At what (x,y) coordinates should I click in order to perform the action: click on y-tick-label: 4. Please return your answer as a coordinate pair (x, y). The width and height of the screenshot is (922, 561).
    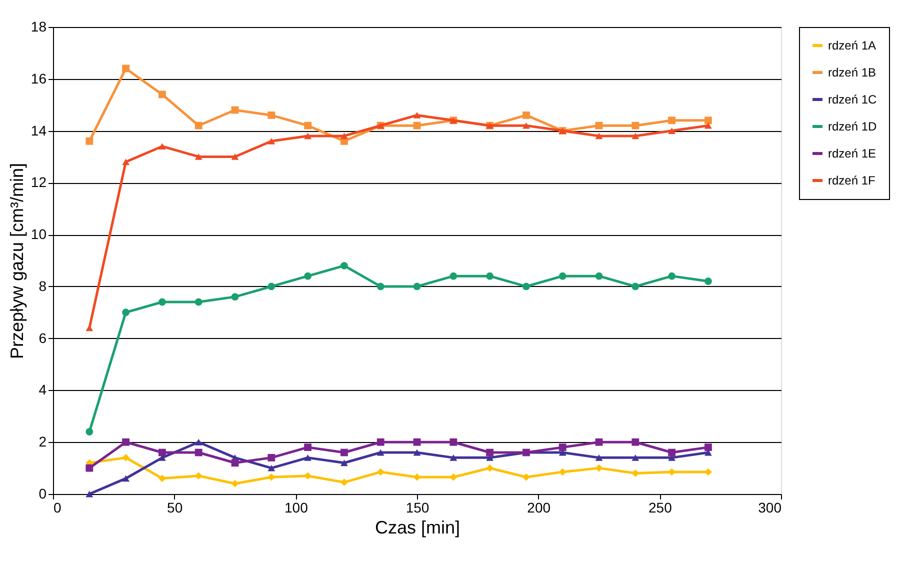
    Looking at the image, I should click on (42, 390).